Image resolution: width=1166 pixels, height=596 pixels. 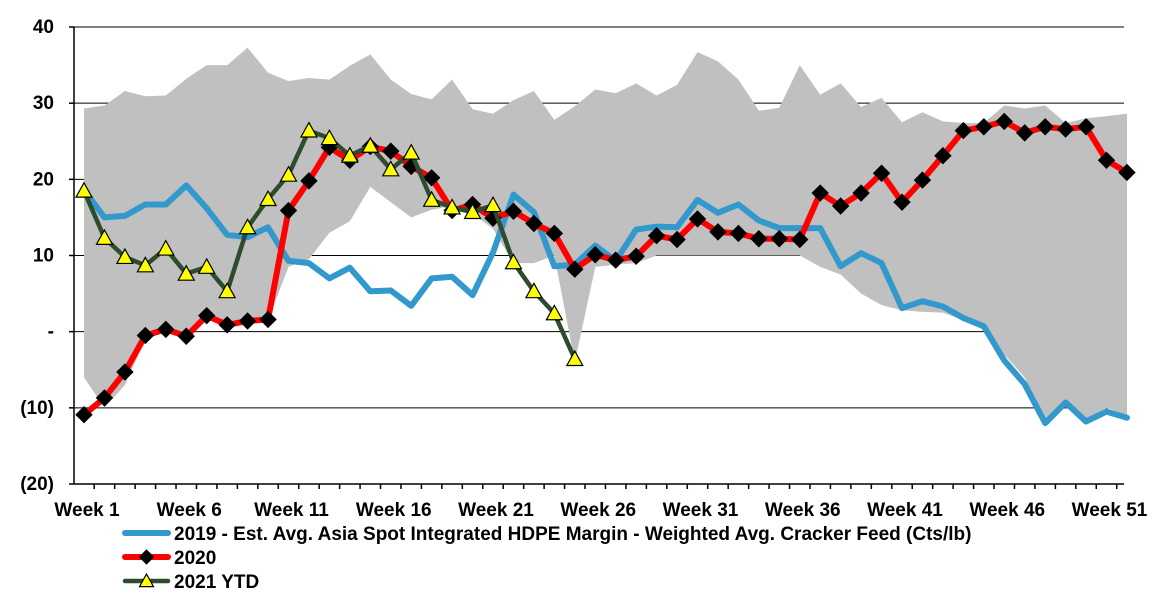 I want to click on legend-entry-2: 2021 YTD, so click(x=190, y=582).